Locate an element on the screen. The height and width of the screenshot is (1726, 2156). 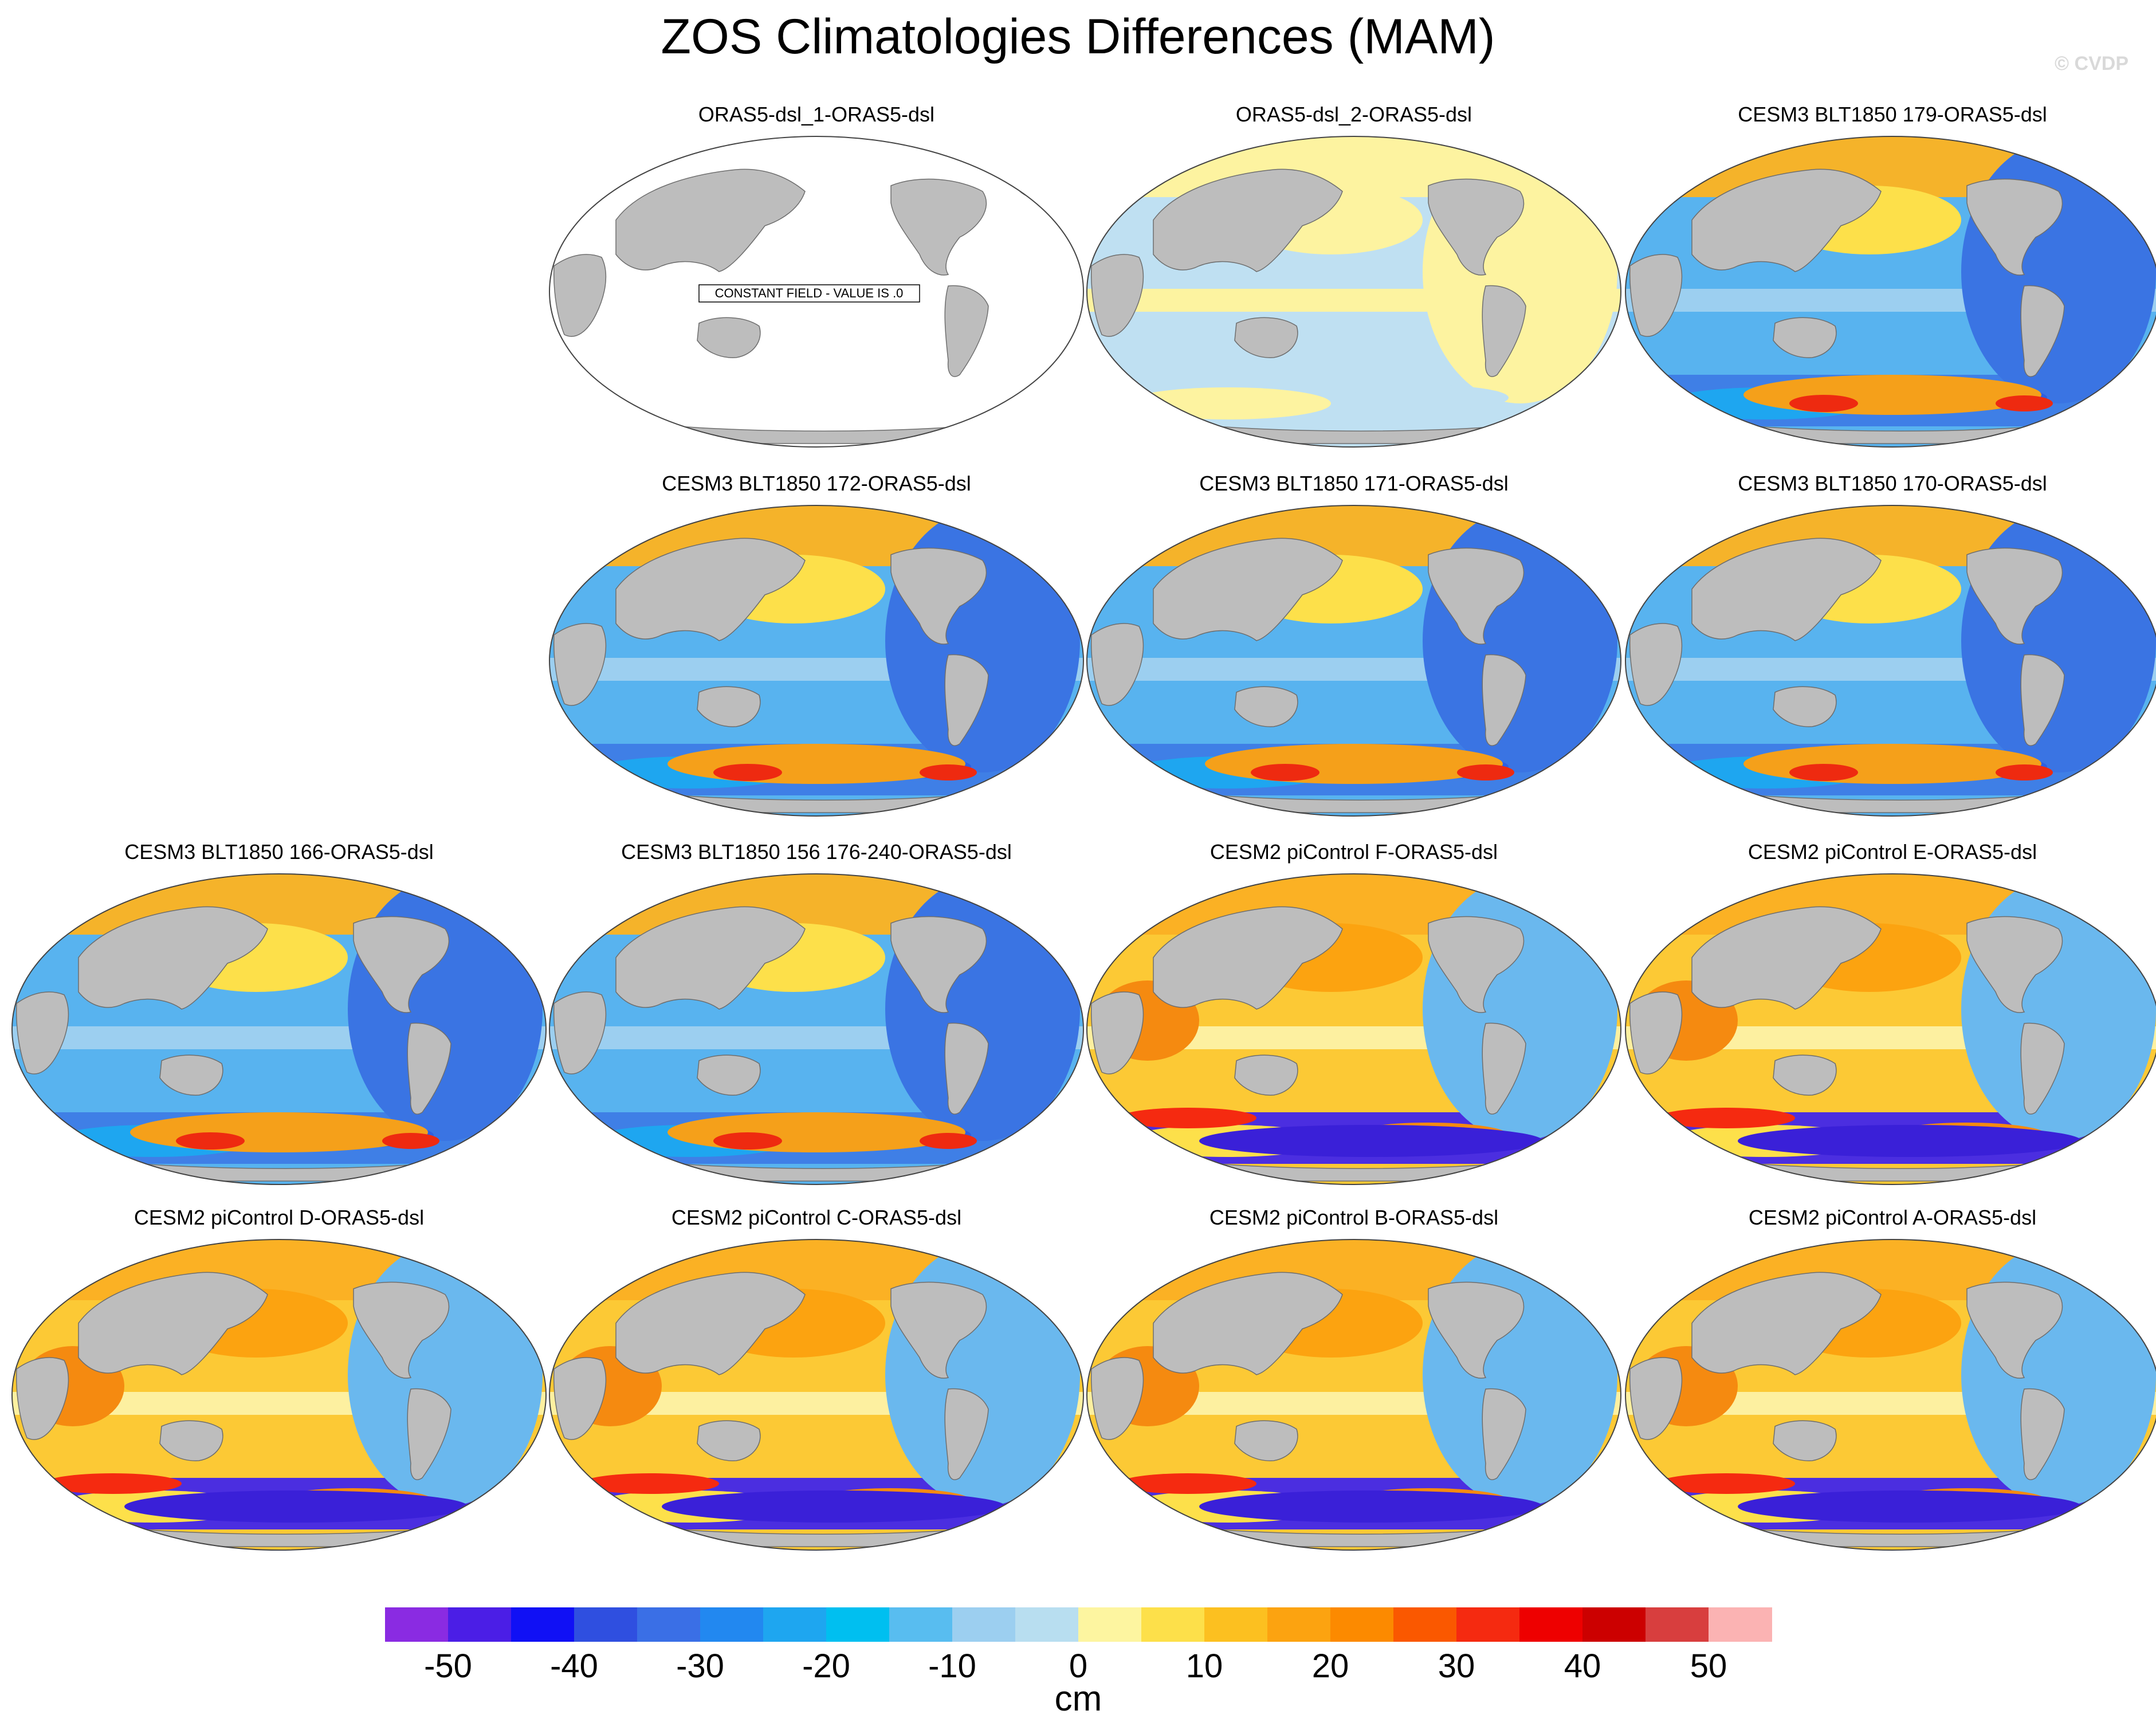
map-panel: CESM2 piControl F-ORAS5-dsl is located at coordinates (1354, 1014).